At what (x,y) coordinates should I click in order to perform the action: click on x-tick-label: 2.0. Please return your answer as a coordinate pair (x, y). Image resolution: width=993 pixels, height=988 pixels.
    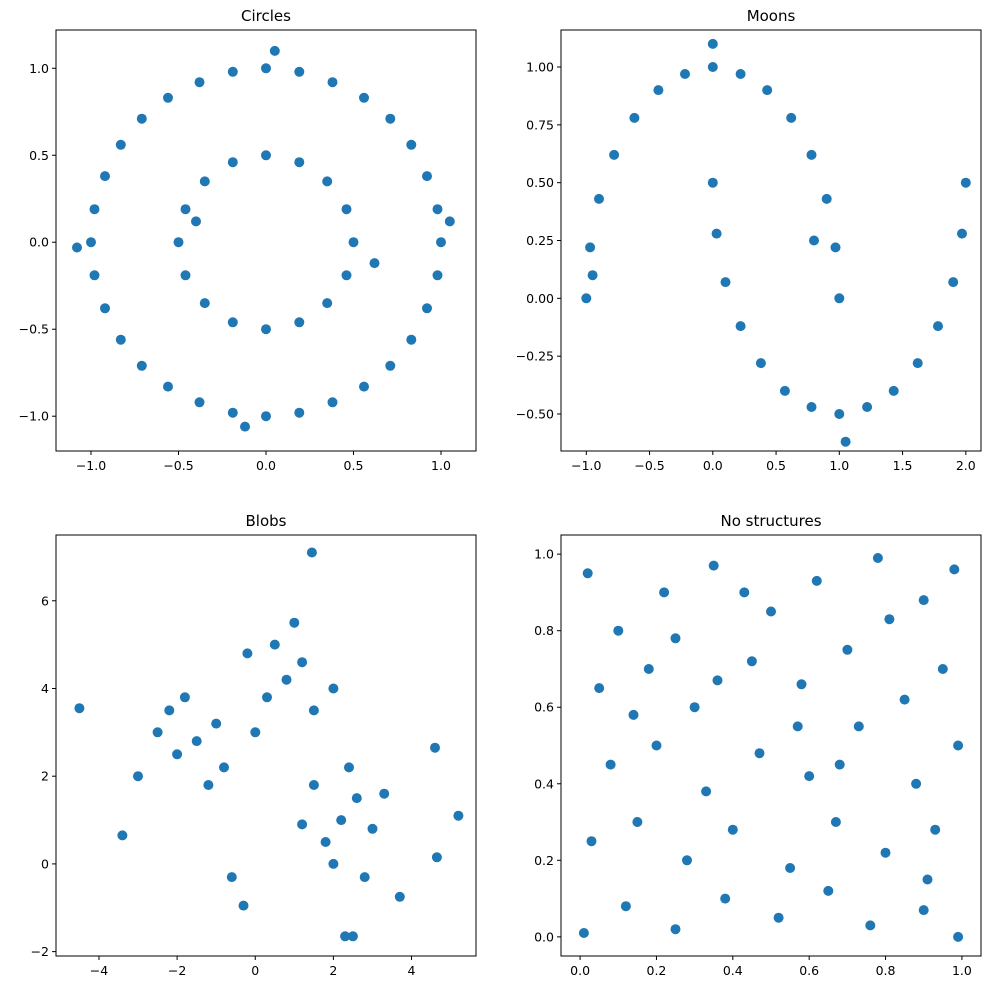
    Looking at the image, I should click on (966, 465).